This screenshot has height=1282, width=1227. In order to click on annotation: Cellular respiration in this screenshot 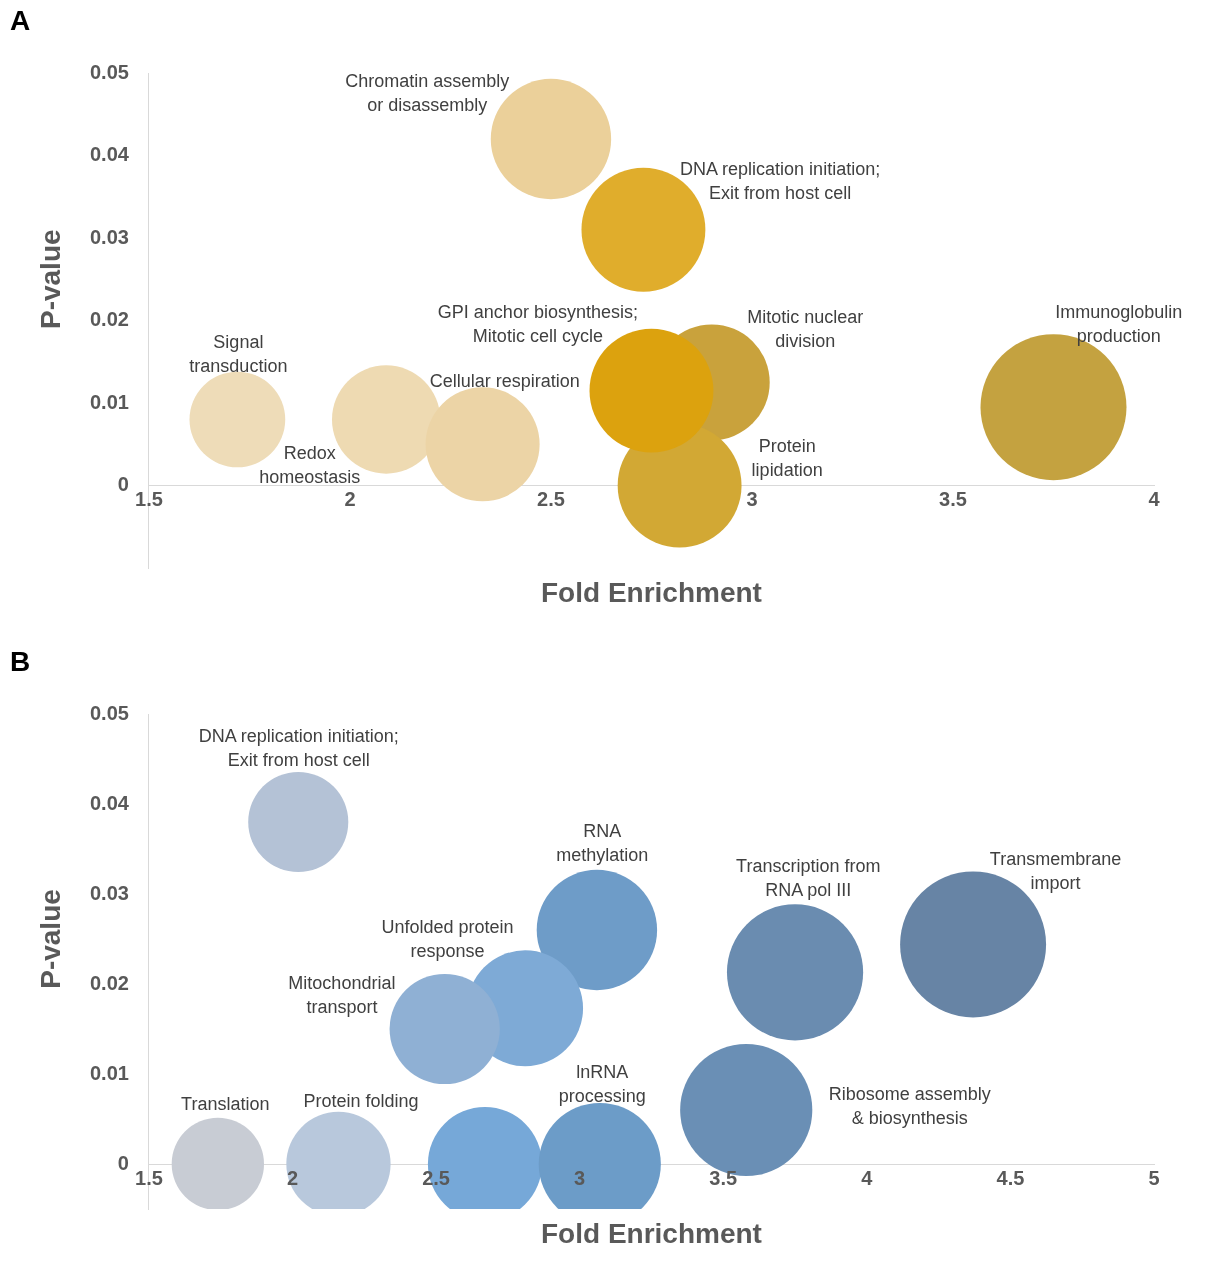, I will do `click(504, 380)`.